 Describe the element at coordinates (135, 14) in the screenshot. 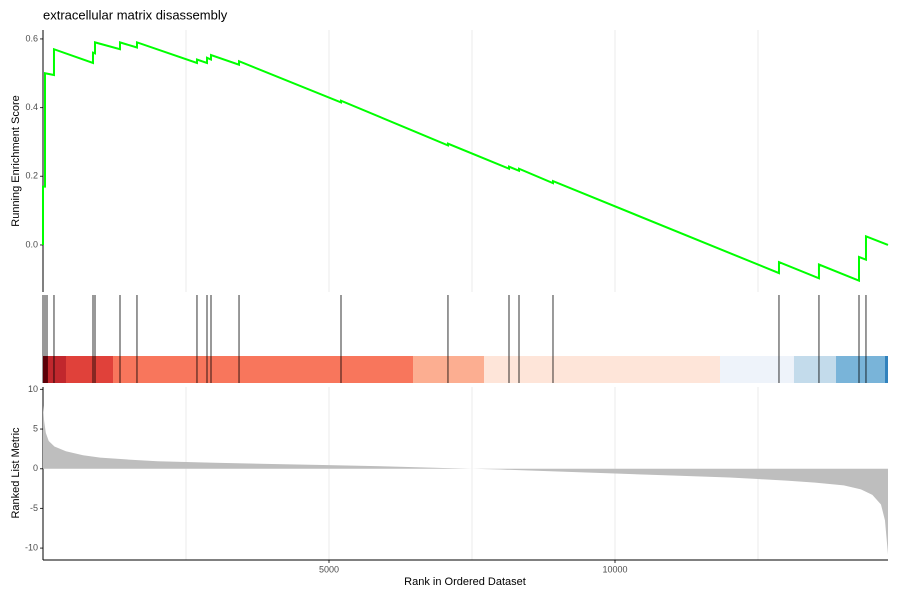

I see `chart-title: extracellular matrix disassembly` at that location.